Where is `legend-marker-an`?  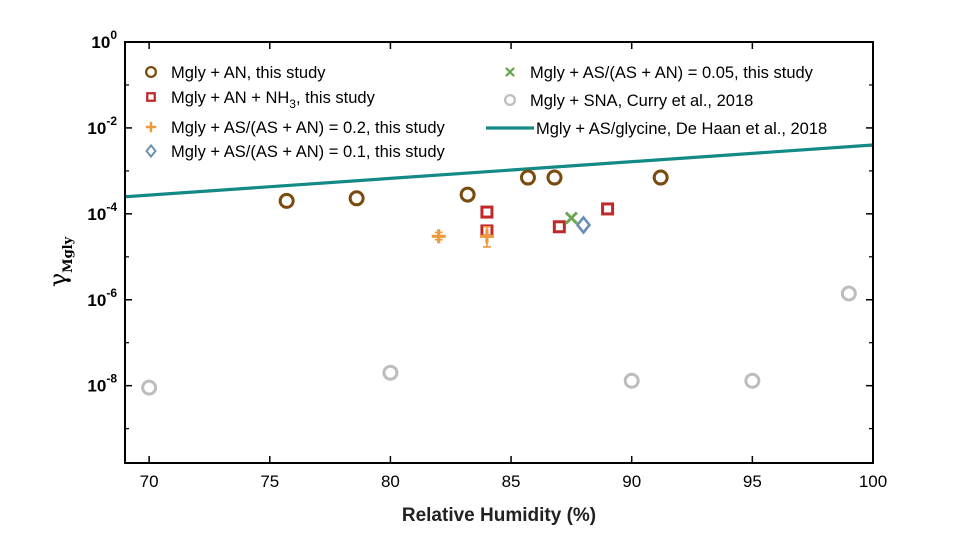
legend-marker-an is located at coordinates (151, 72).